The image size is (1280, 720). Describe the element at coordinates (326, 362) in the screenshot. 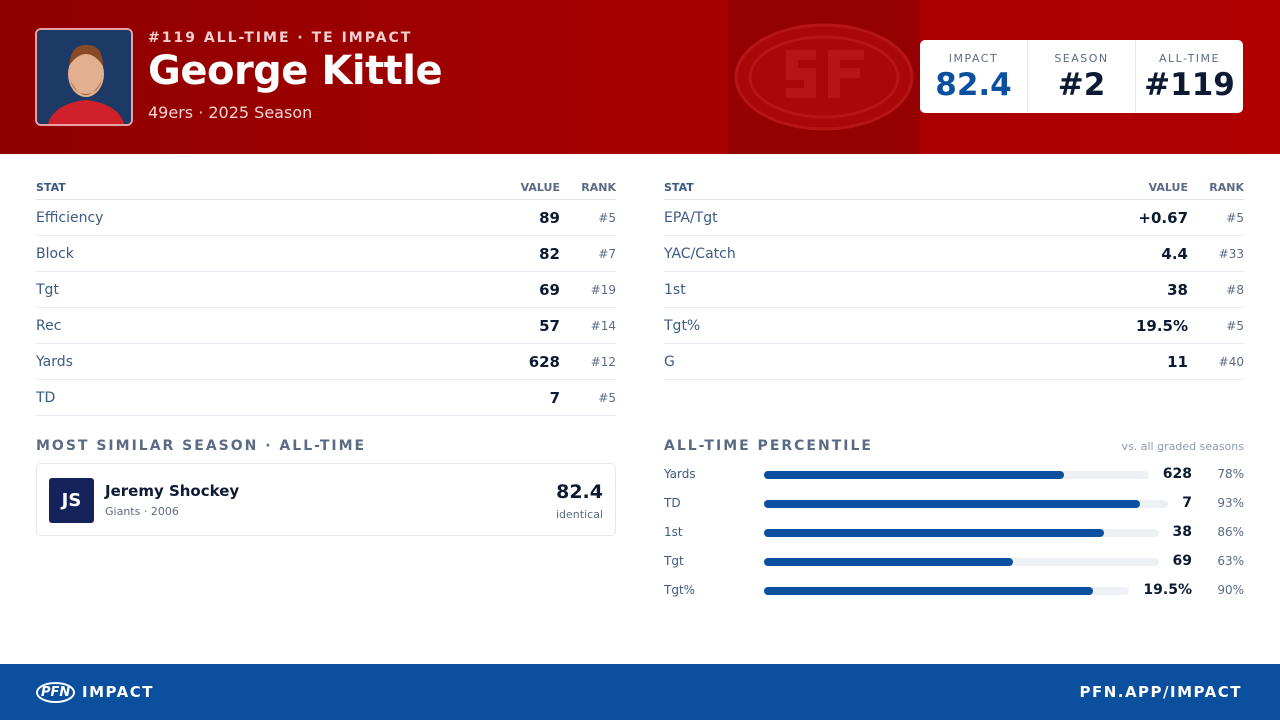

I see `table-row: Yards 628 #12` at that location.